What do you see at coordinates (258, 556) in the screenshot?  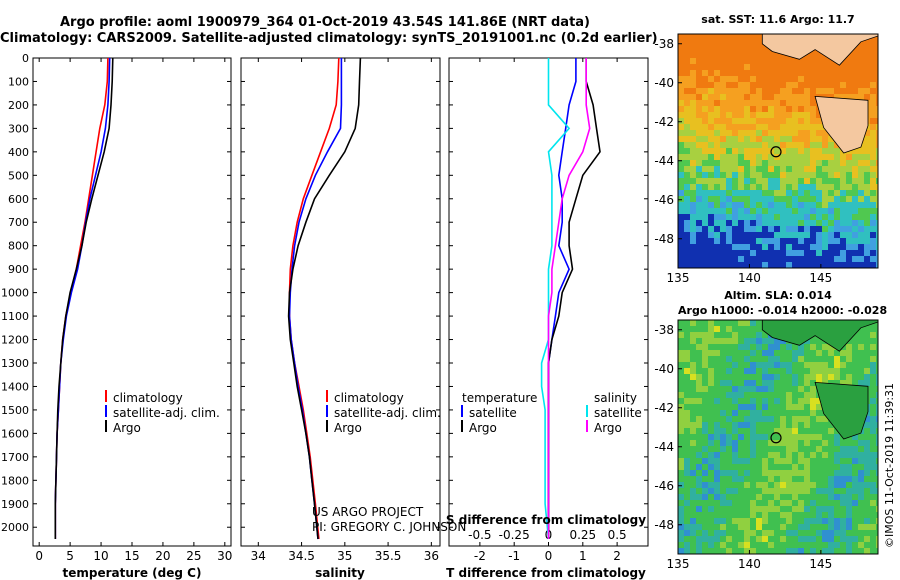 I see `xtick-label: 34` at bounding box center [258, 556].